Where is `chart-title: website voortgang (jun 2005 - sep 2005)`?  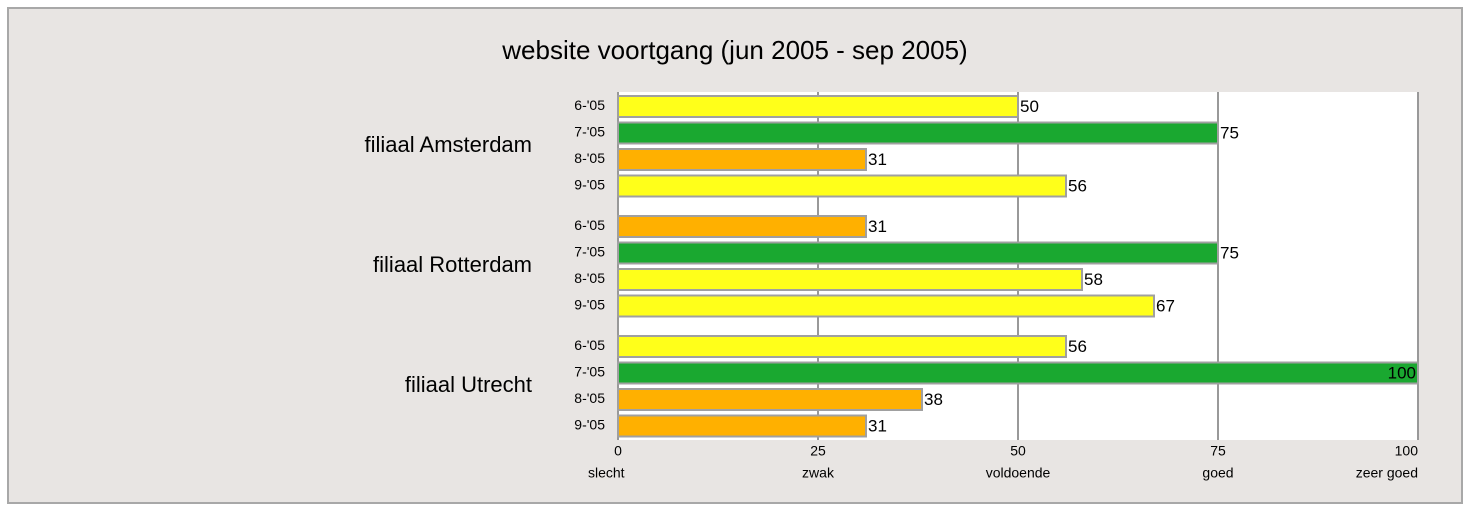 chart-title: website voortgang (jun 2005 - sep 2005) is located at coordinates (734, 50).